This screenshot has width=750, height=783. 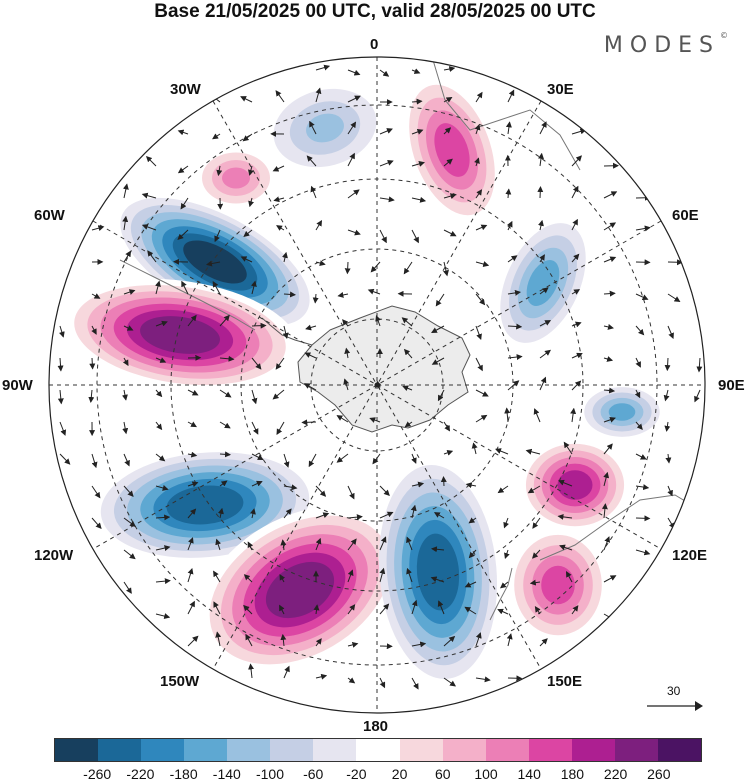 I want to click on south-america-coast, so click(x=187, y=295).